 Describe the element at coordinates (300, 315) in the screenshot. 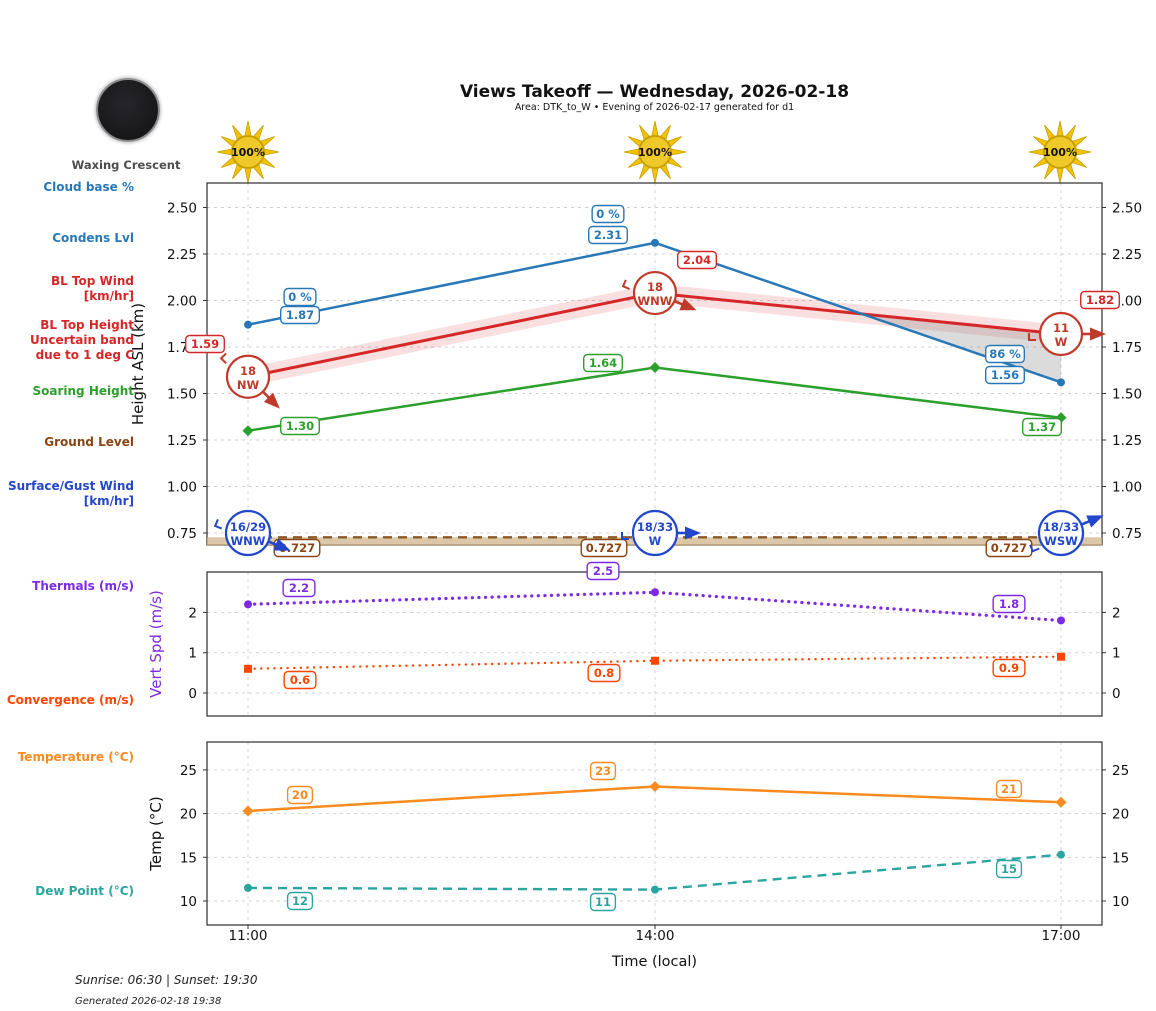

I see `value-label: 1.87` at that location.